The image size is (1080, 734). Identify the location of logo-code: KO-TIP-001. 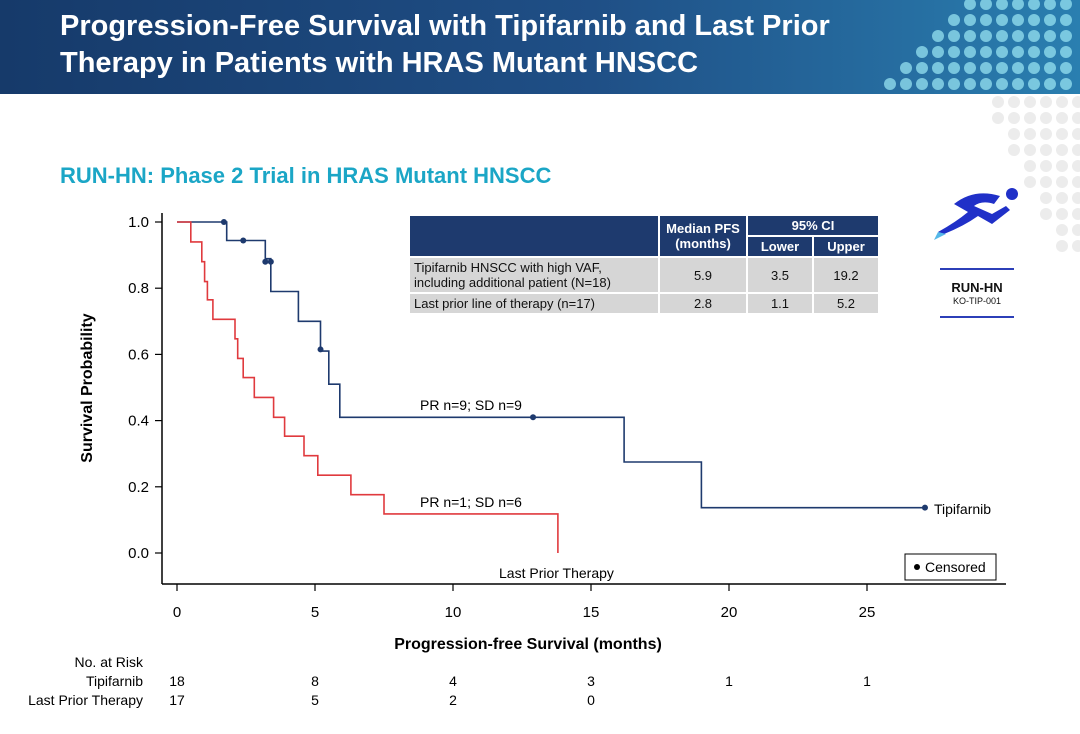
(976, 301).